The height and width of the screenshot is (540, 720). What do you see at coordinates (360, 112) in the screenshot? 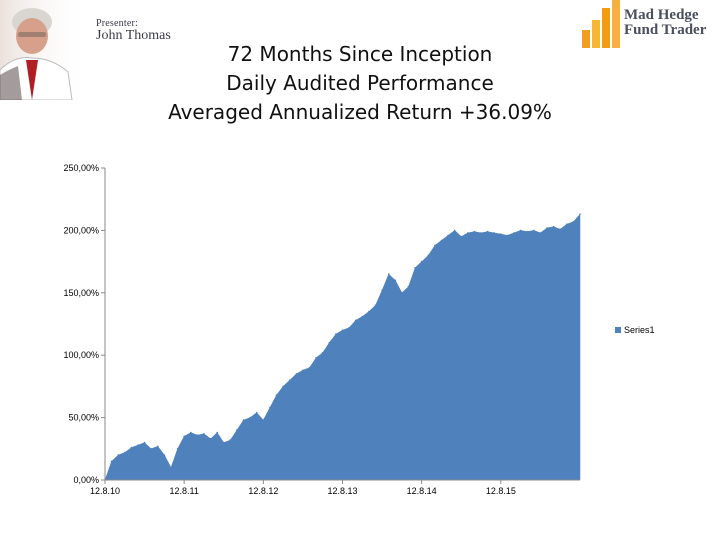
I see `title-line-3: Averaged Annualized Return +36.09%` at bounding box center [360, 112].